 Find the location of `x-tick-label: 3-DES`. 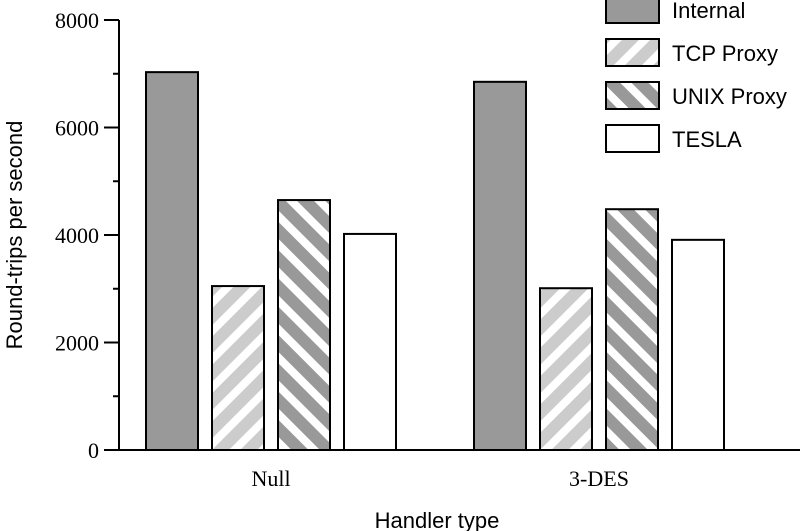

x-tick-label: 3-DES is located at coordinates (599, 478).